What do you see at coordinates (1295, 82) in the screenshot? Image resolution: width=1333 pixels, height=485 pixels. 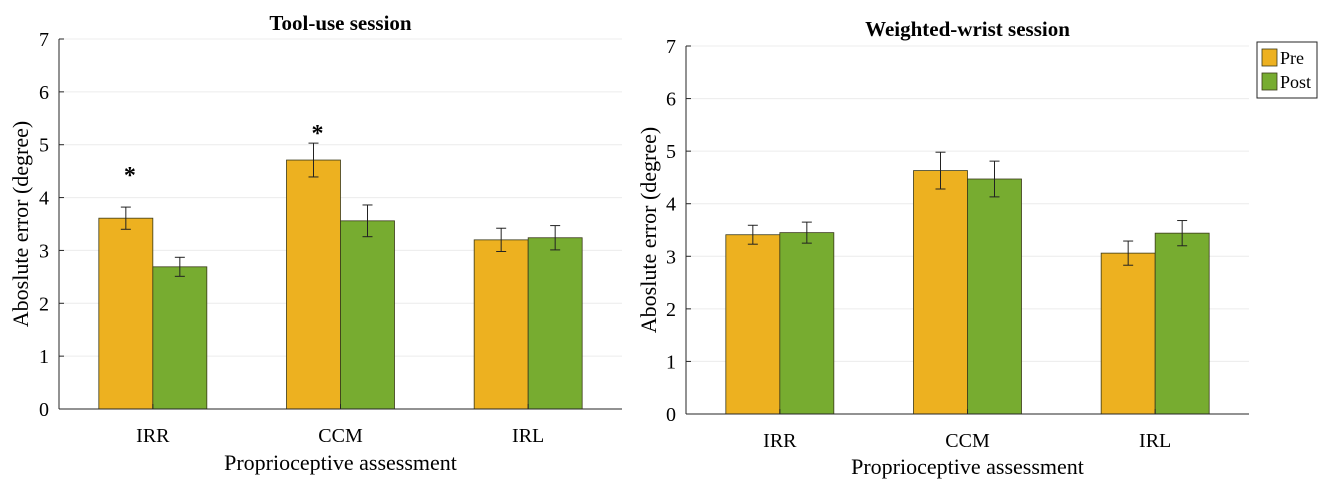 I see `legend-label-post: Post` at bounding box center [1295, 82].